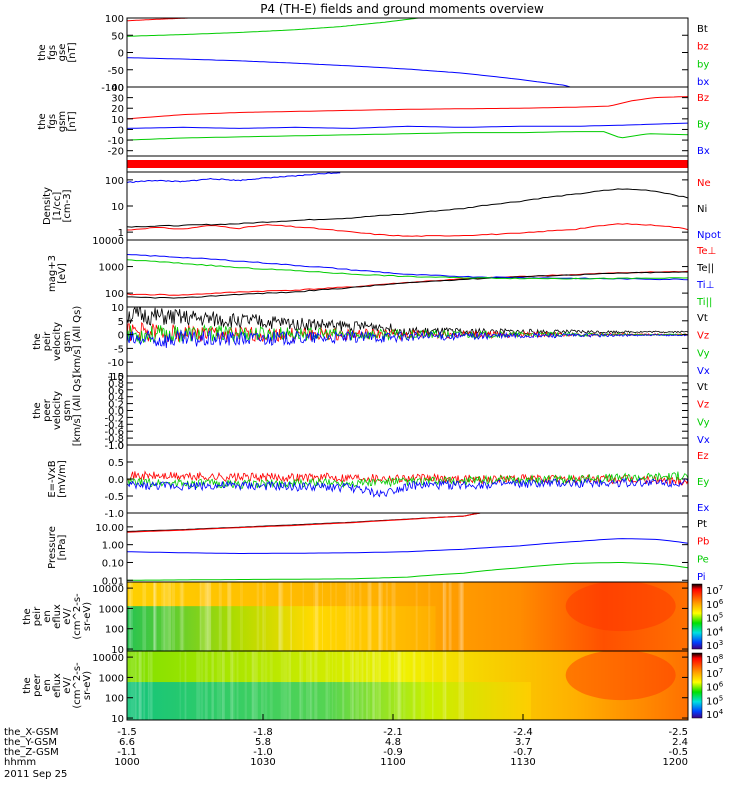  Describe the element at coordinates (263, 752) in the screenshot. I see `footer-value: -1.0` at that location.